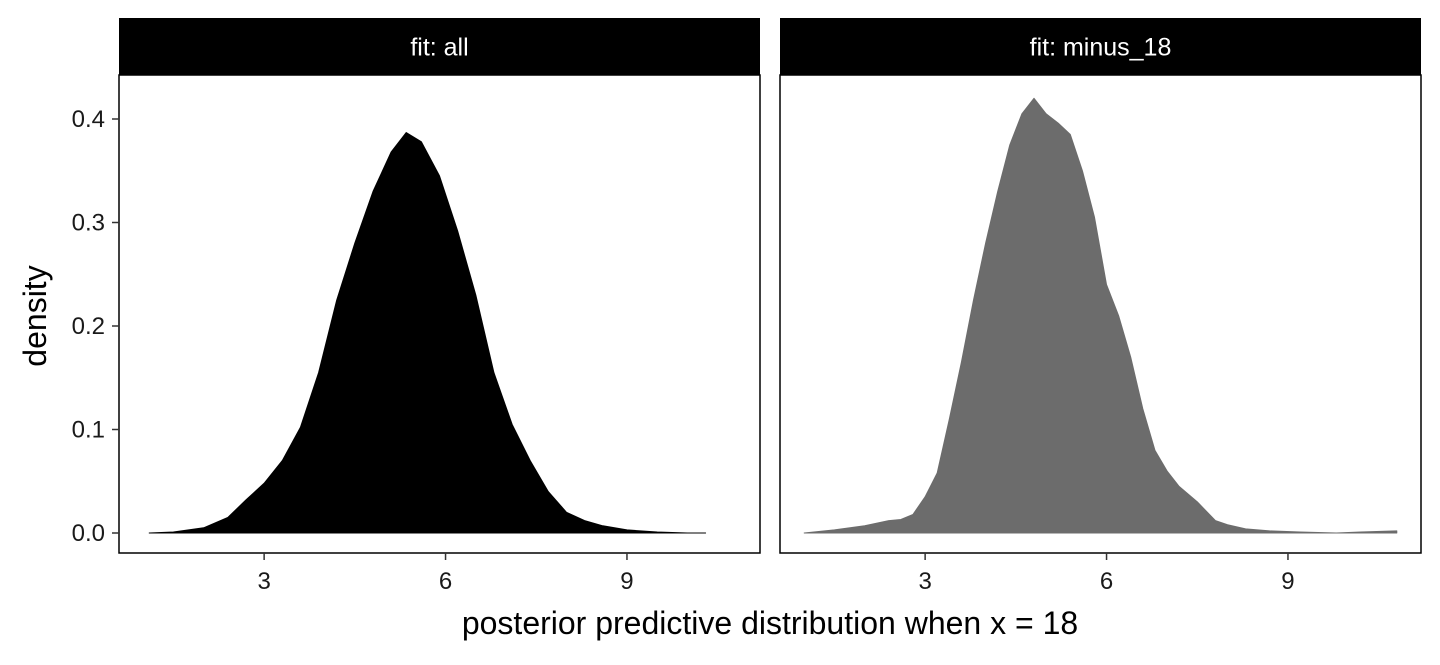 The width and height of the screenshot is (1440, 665). Describe the element at coordinates (776, 574) in the screenshot. I see `x-axis: 3 6 9 3 6 9` at that location.